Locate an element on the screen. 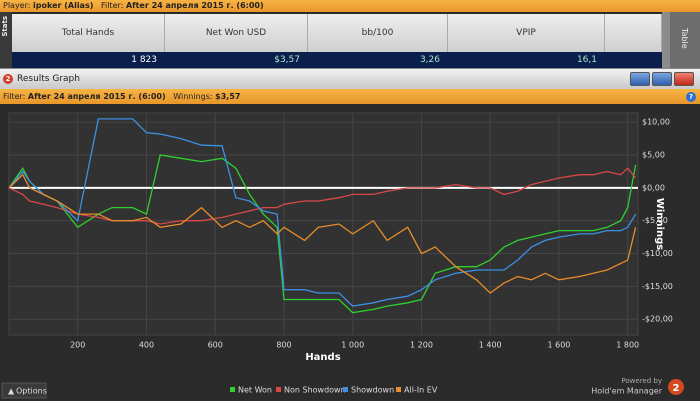 This screenshot has height=401, width=700. legend-label: Net Won is located at coordinates (255, 390).